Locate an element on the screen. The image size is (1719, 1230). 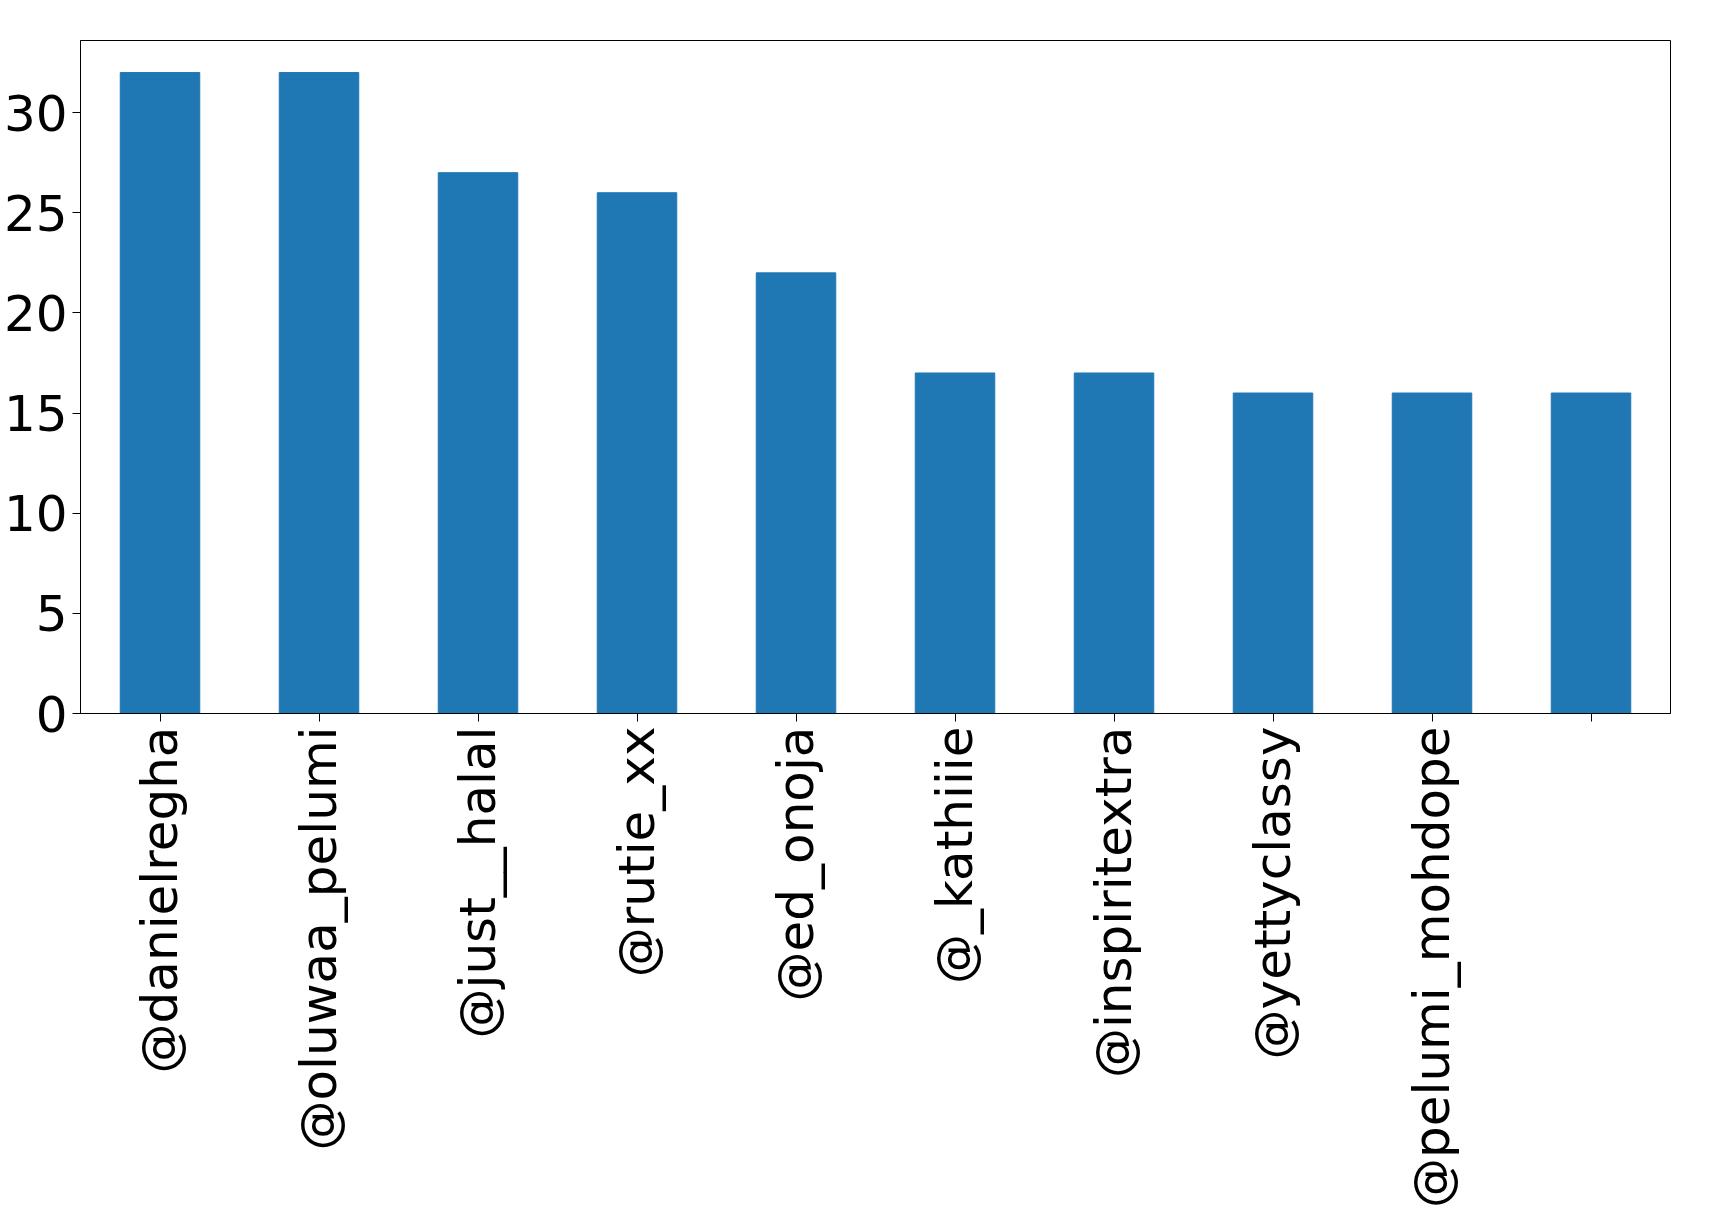
y-tick-label: 0 is located at coordinates (51, 714).